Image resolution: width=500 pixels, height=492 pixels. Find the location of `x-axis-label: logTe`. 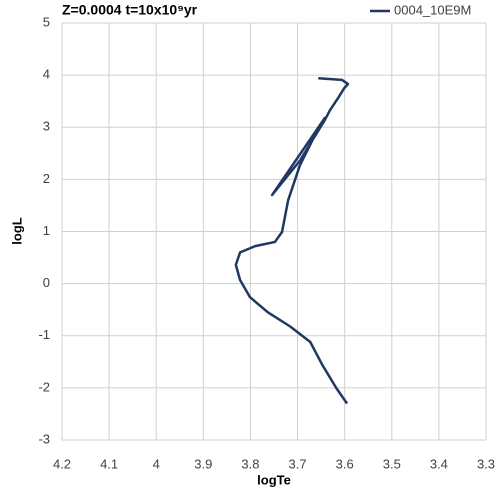

x-axis-label: logTe is located at coordinates (274, 479).